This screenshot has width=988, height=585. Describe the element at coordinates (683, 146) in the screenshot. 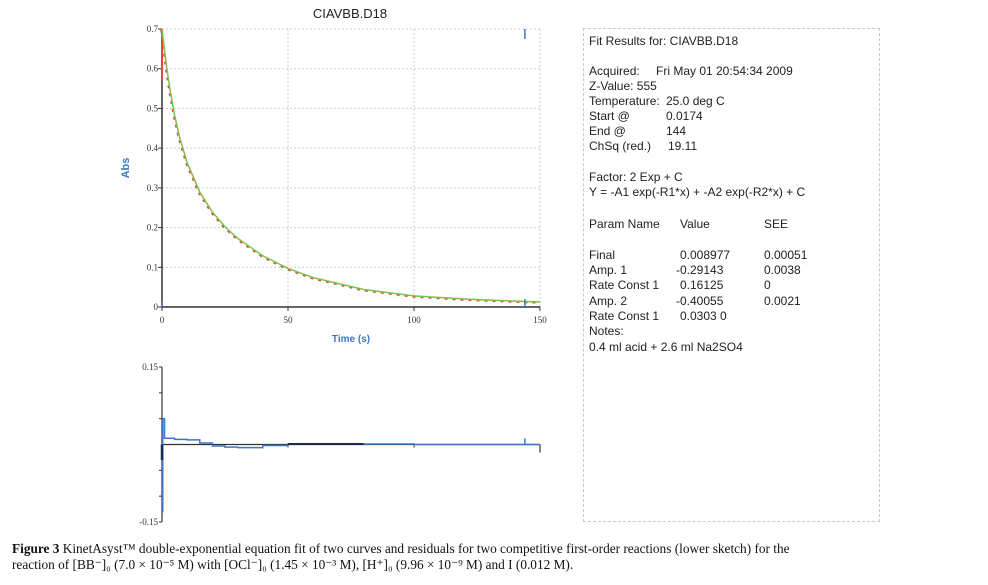

I see `chsq-value: 19.11` at that location.